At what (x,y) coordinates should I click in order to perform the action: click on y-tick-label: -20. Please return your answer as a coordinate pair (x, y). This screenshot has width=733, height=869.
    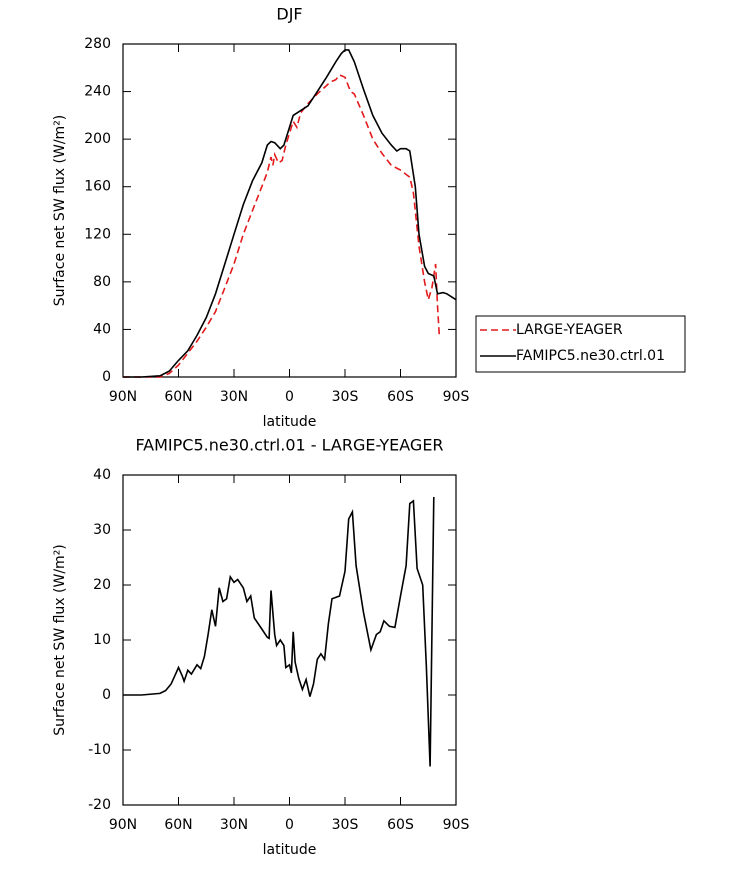
    Looking at the image, I should click on (99, 805).